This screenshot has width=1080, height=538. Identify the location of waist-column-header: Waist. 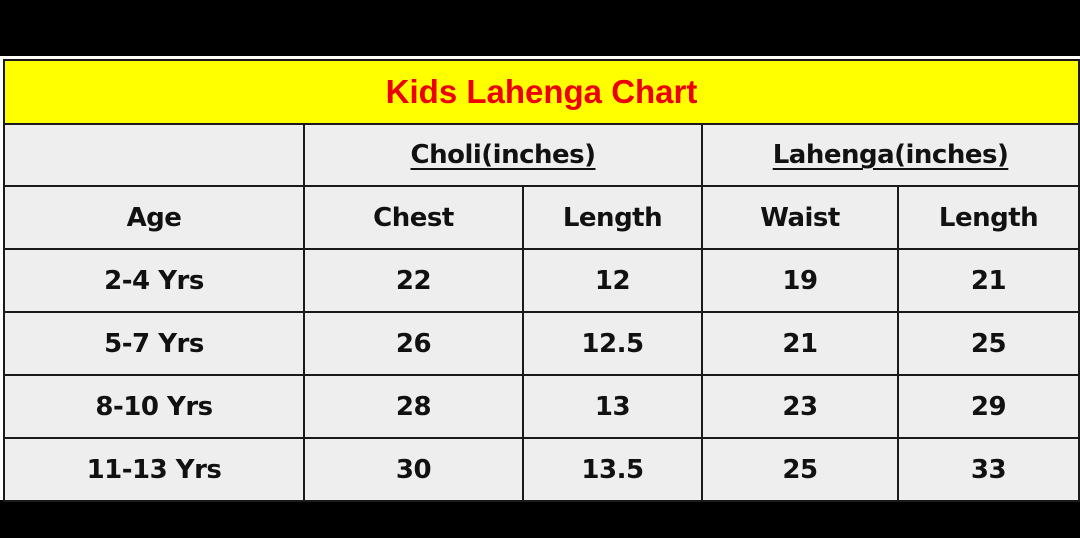
(800, 217).